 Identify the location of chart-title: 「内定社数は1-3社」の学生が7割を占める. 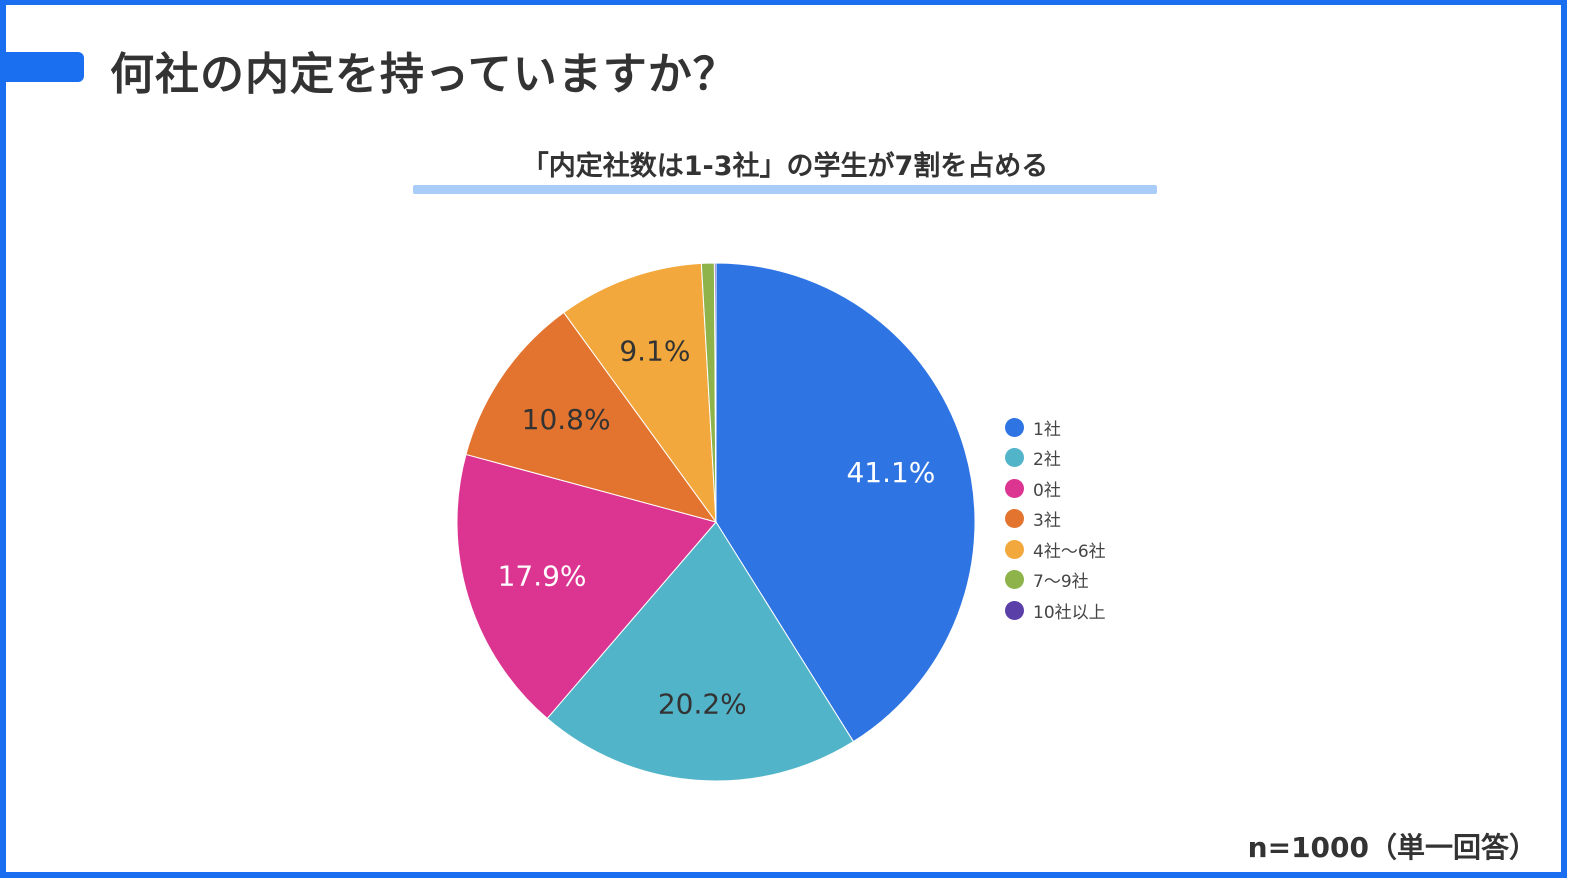
(785, 166).